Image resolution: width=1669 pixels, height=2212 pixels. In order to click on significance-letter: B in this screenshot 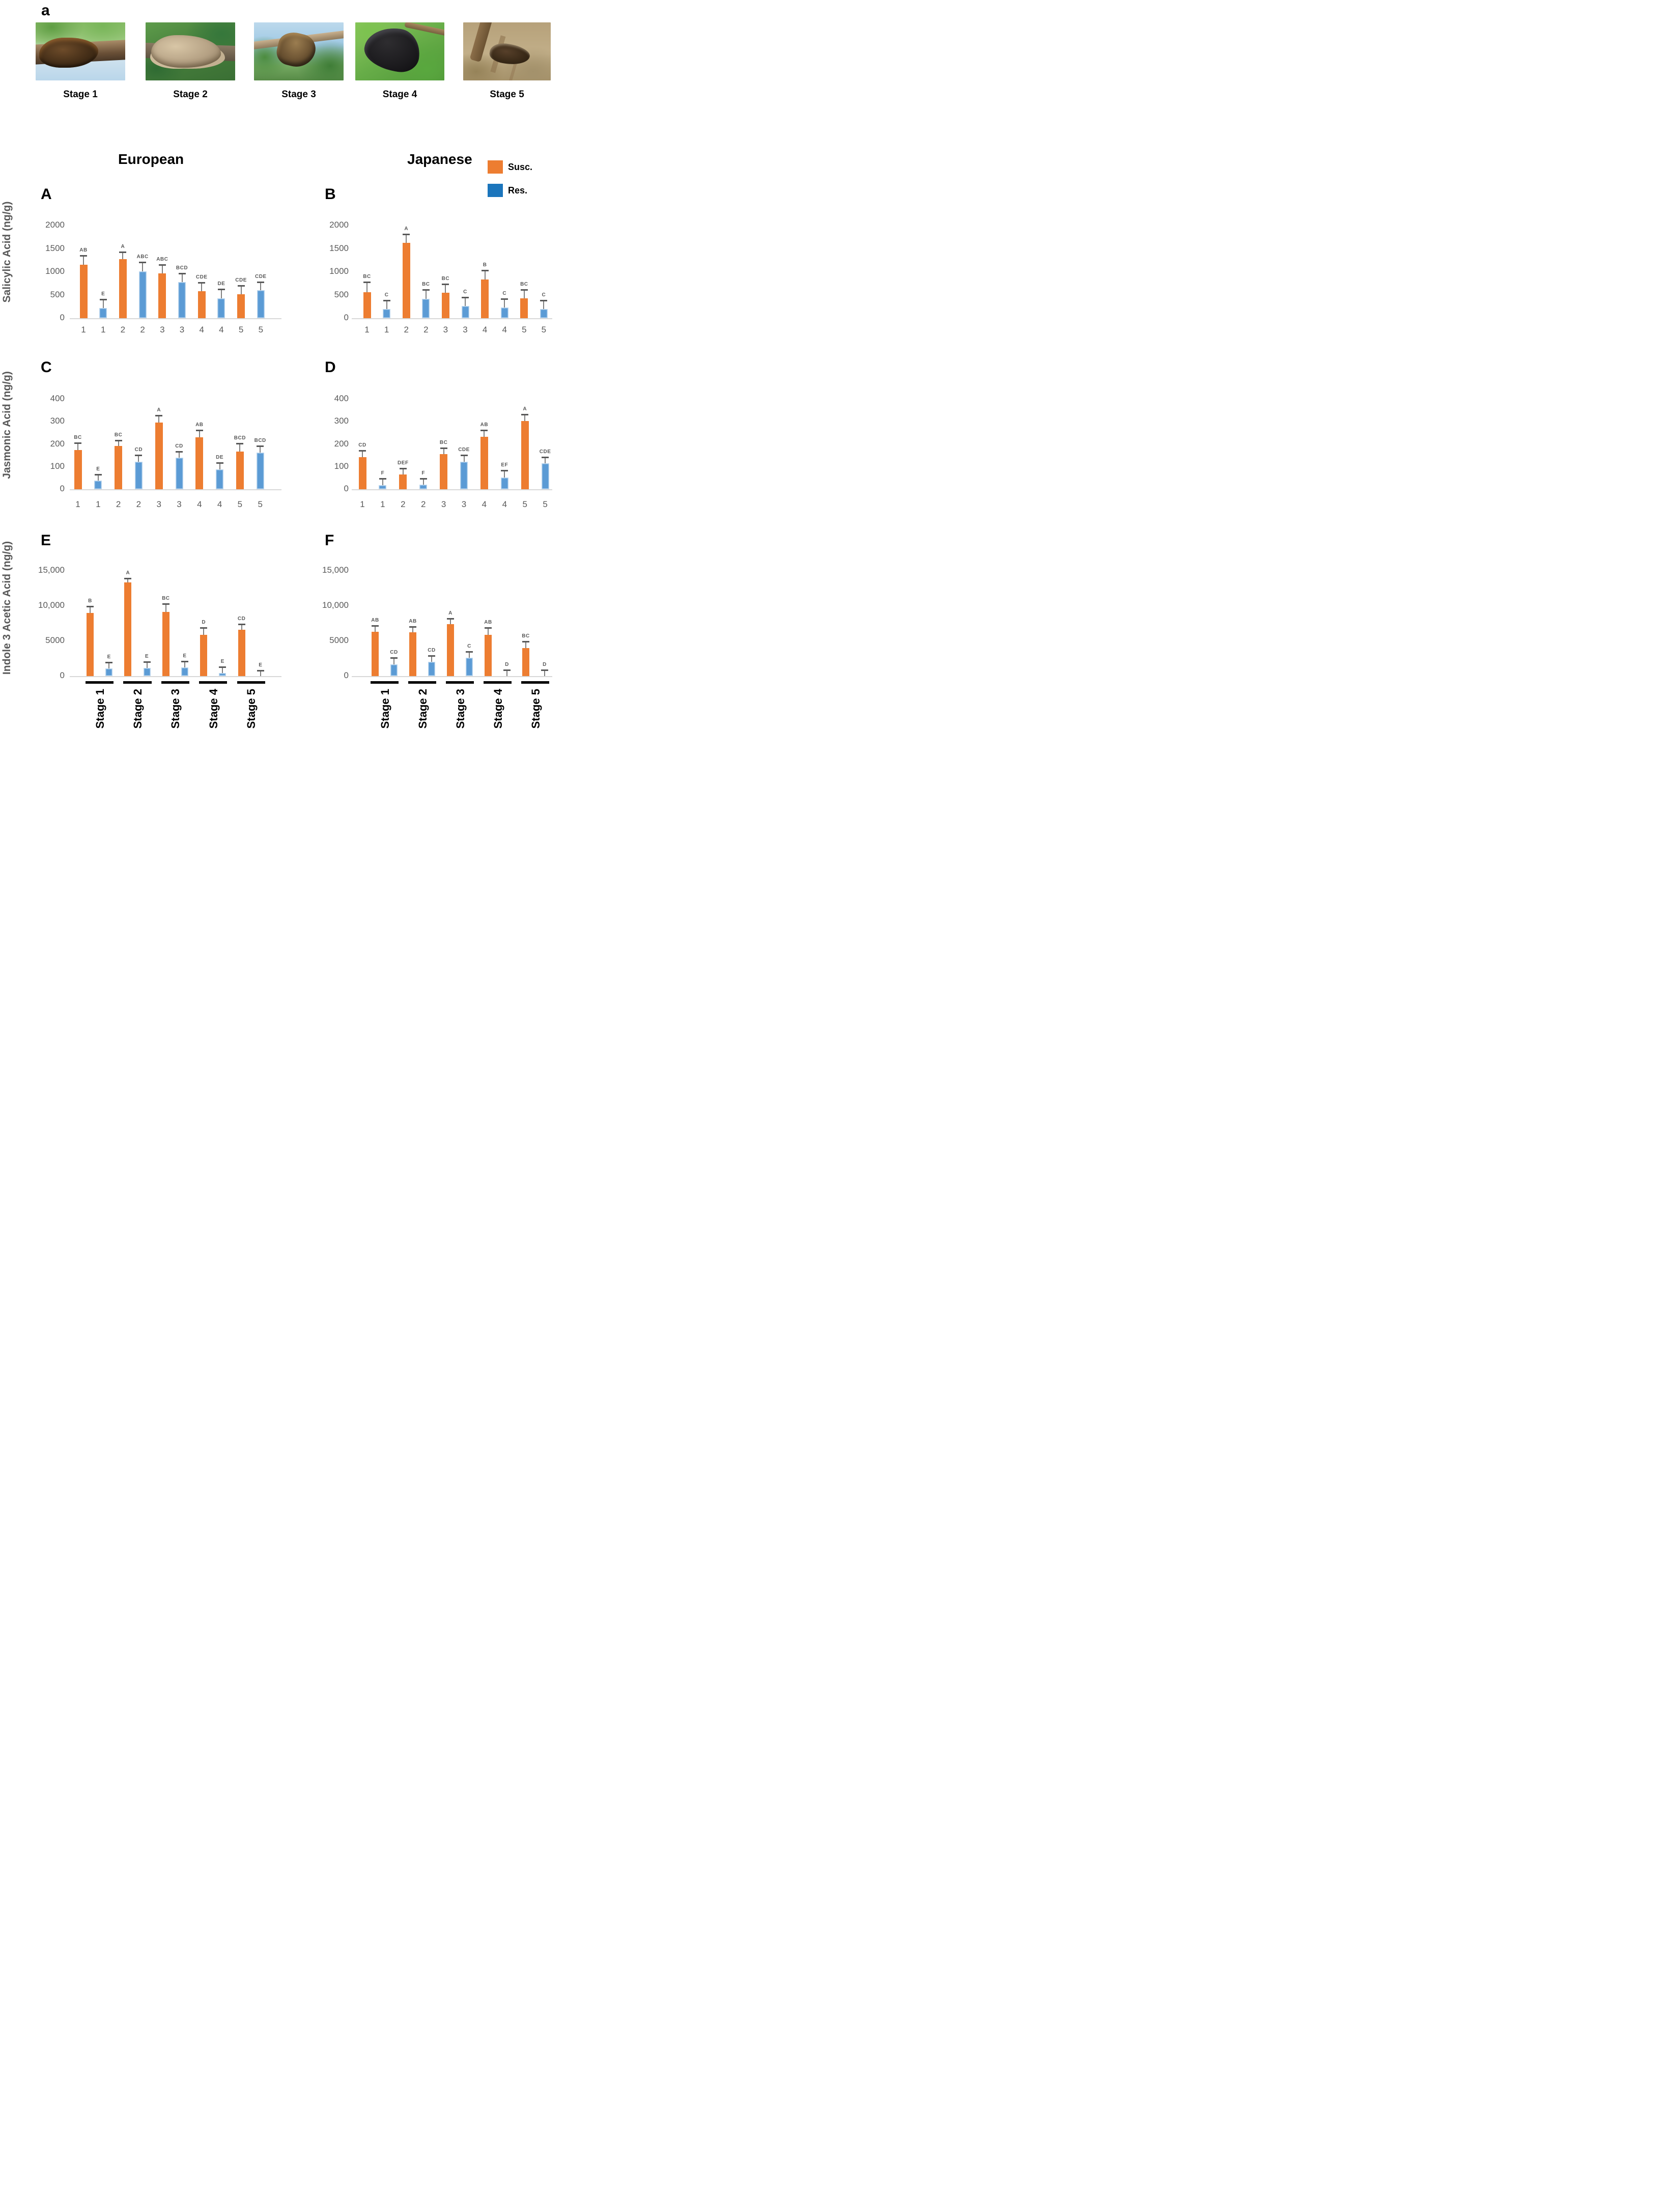, I will do `click(485, 265)`.